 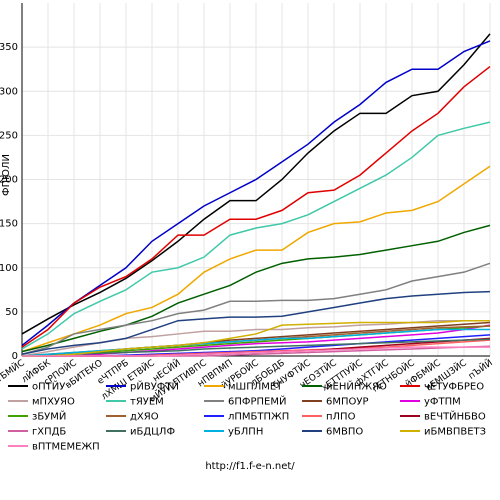 I want to click on legend-label: рЙВУФТЙ, so click(x=154, y=386).